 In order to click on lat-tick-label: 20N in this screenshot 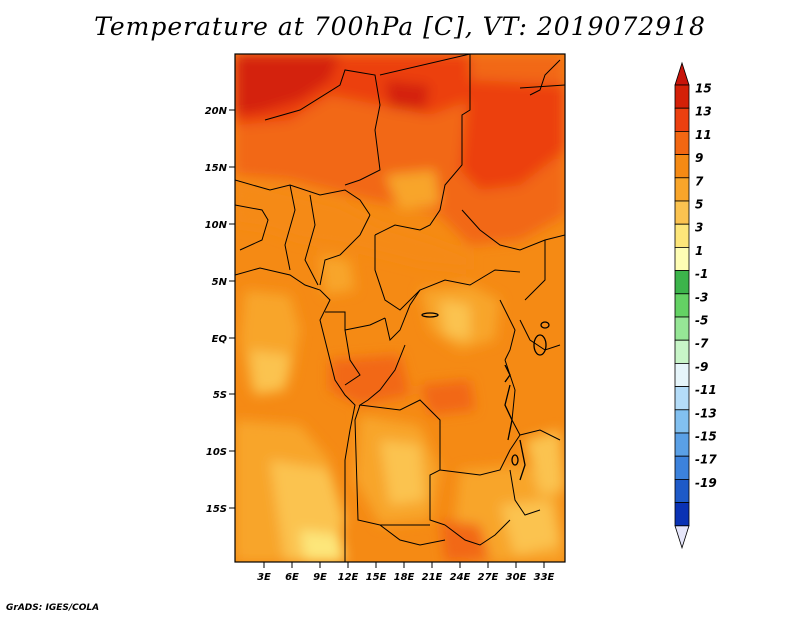, I will do `click(216, 111)`.